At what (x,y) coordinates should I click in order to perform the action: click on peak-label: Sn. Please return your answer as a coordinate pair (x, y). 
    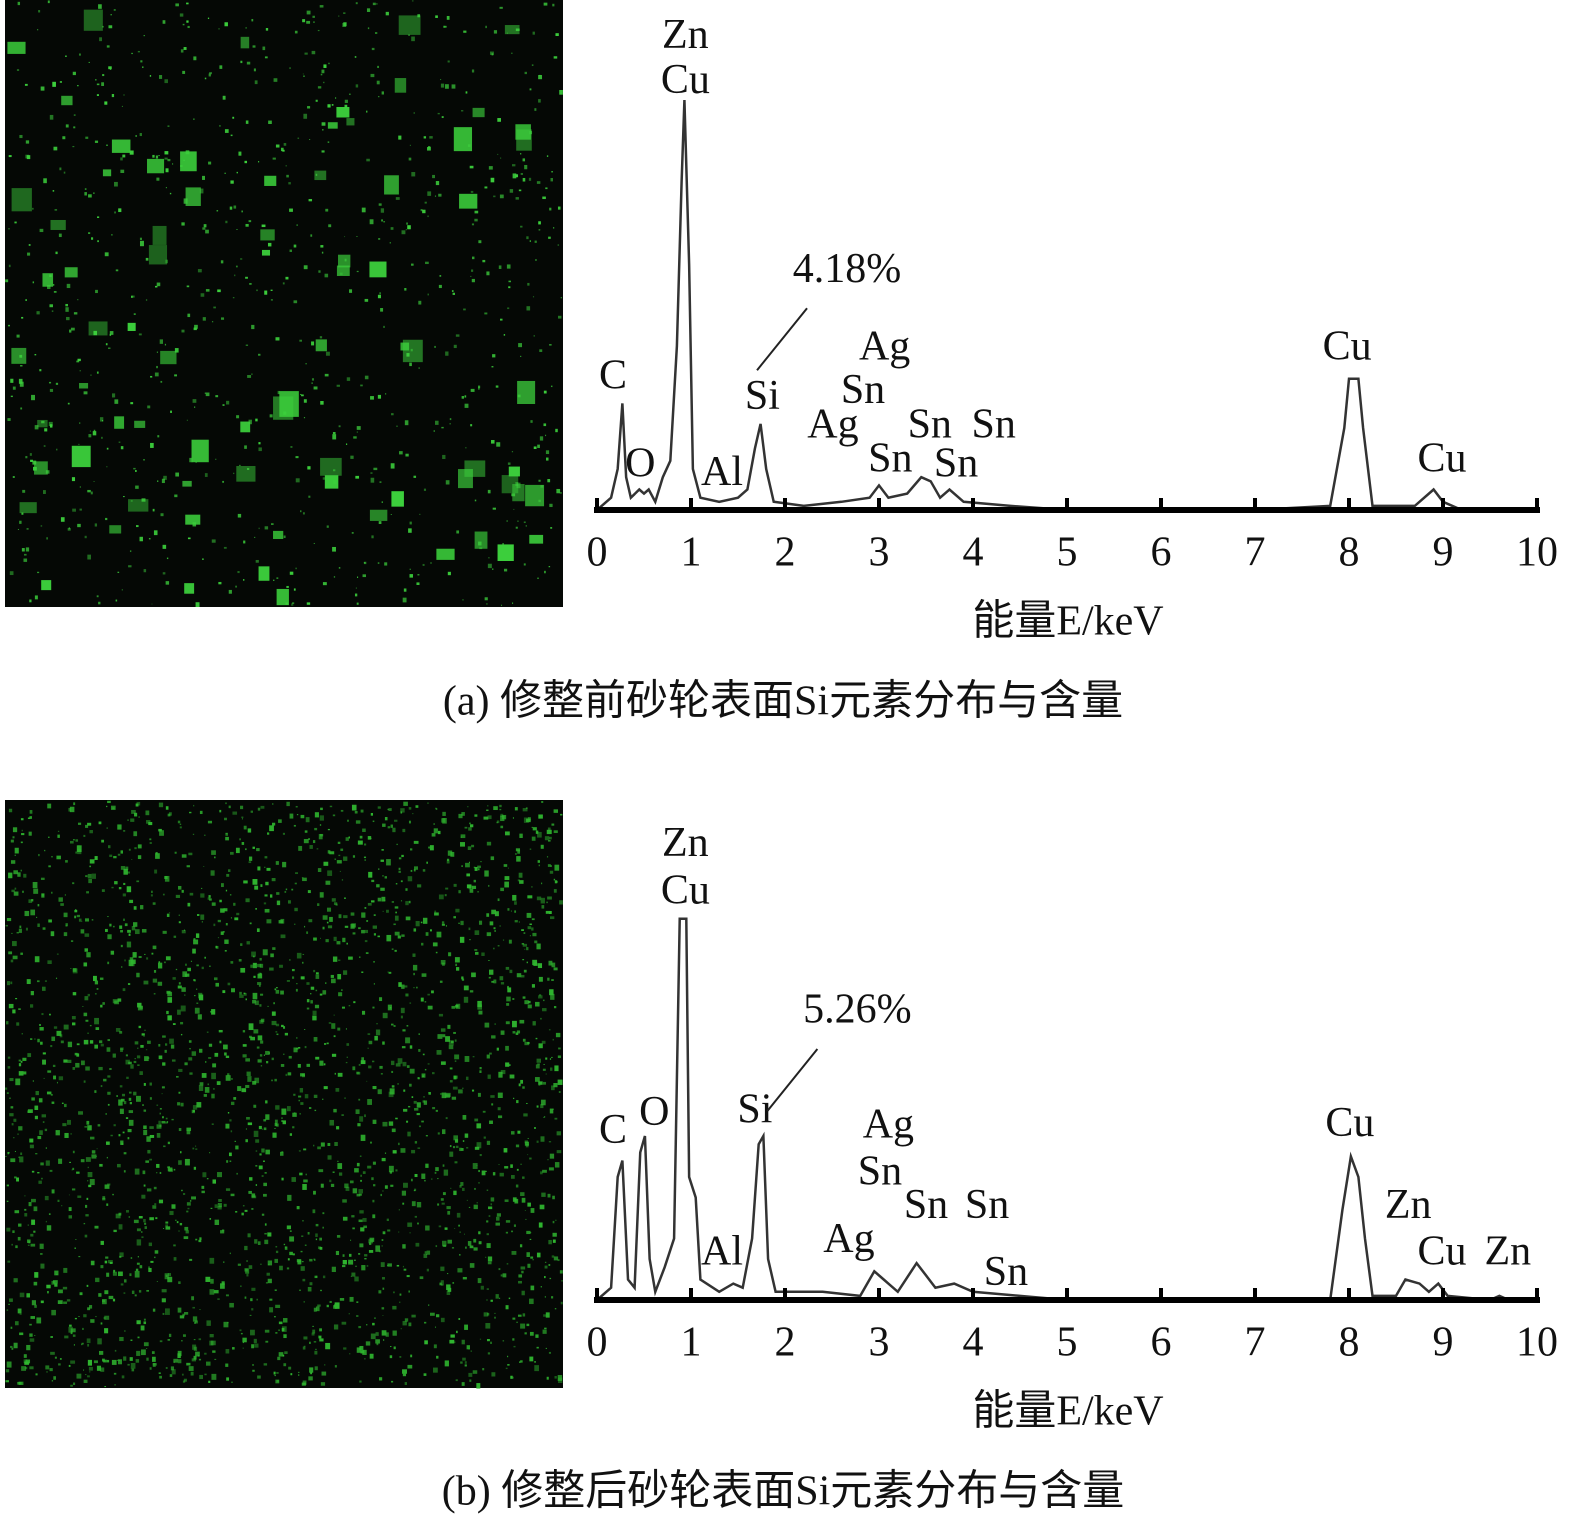
    Looking at the image, I should click on (890, 459).